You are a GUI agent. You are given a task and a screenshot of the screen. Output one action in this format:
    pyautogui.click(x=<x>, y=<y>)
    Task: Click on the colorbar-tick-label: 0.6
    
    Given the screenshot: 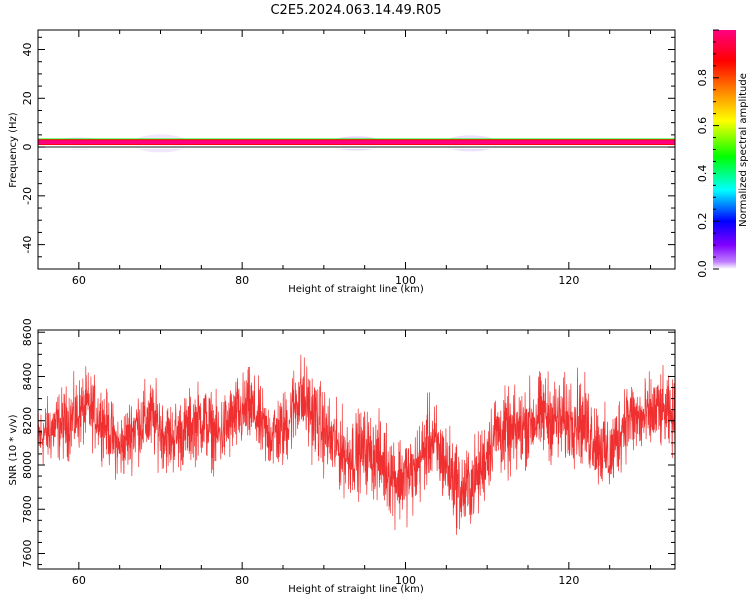 What is the action you would take?
    pyautogui.click(x=702, y=126)
    